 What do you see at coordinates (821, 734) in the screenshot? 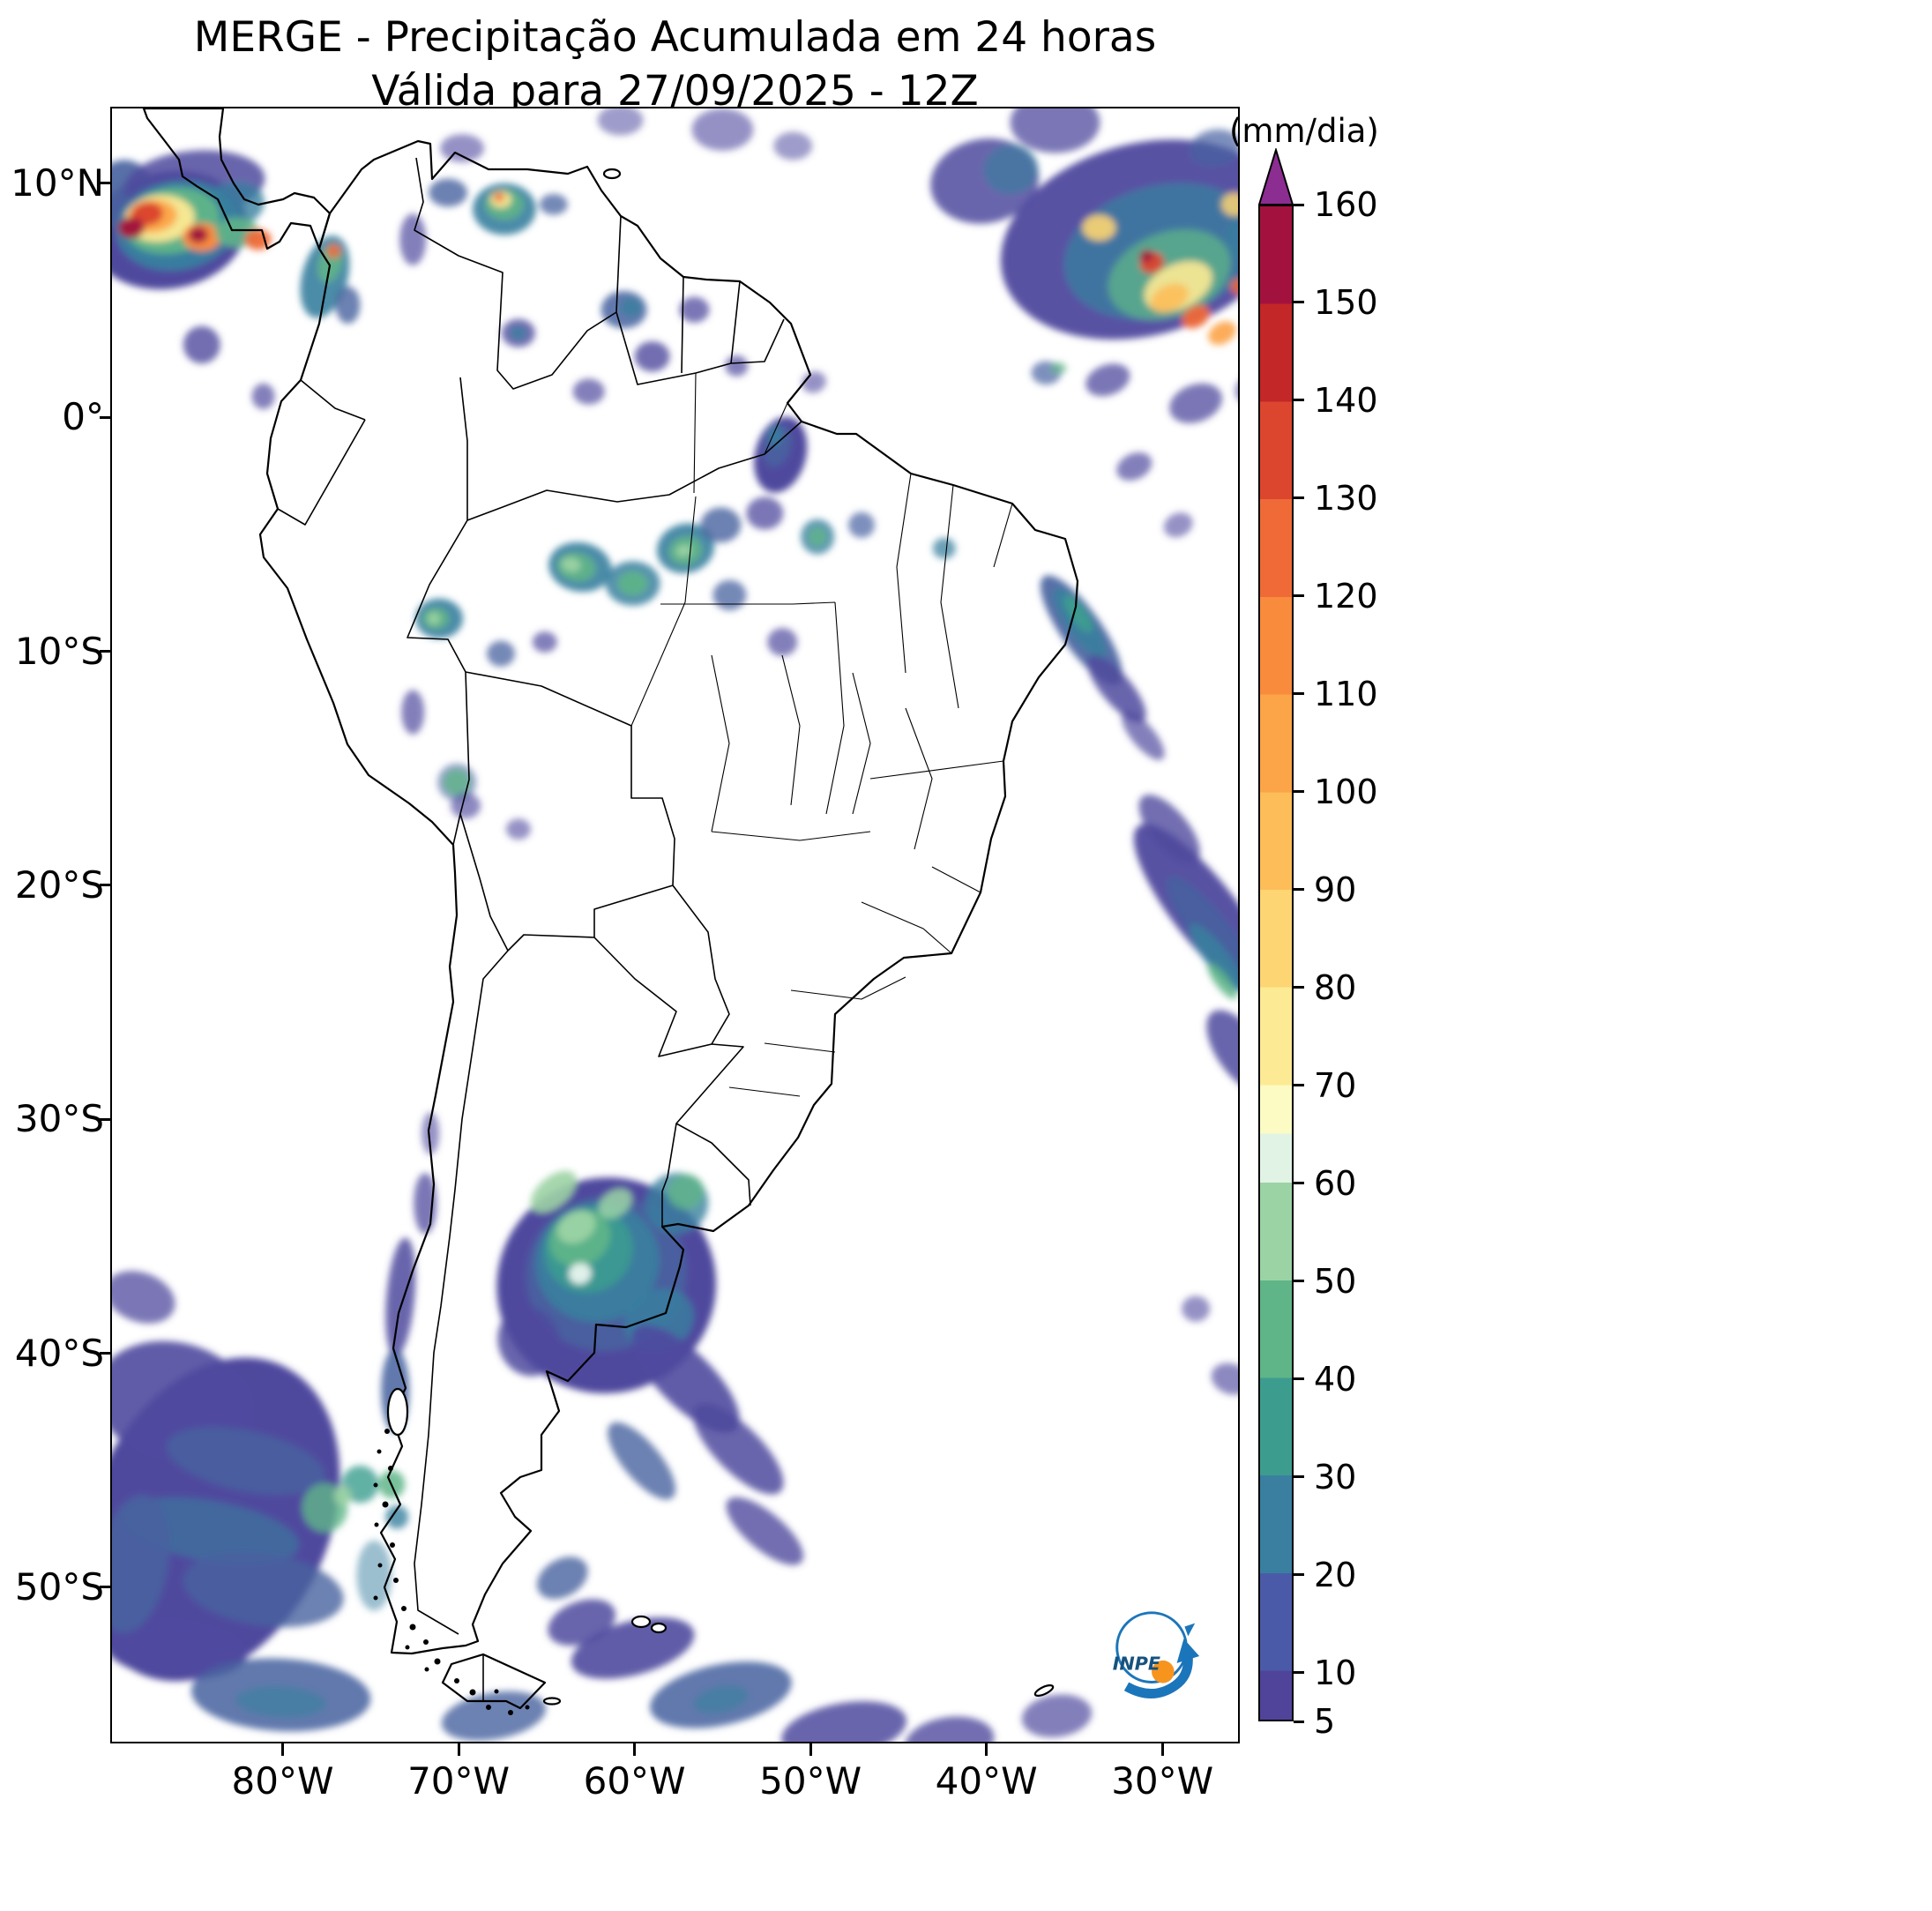
I see `state-borders` at bounding box center [821, 734].